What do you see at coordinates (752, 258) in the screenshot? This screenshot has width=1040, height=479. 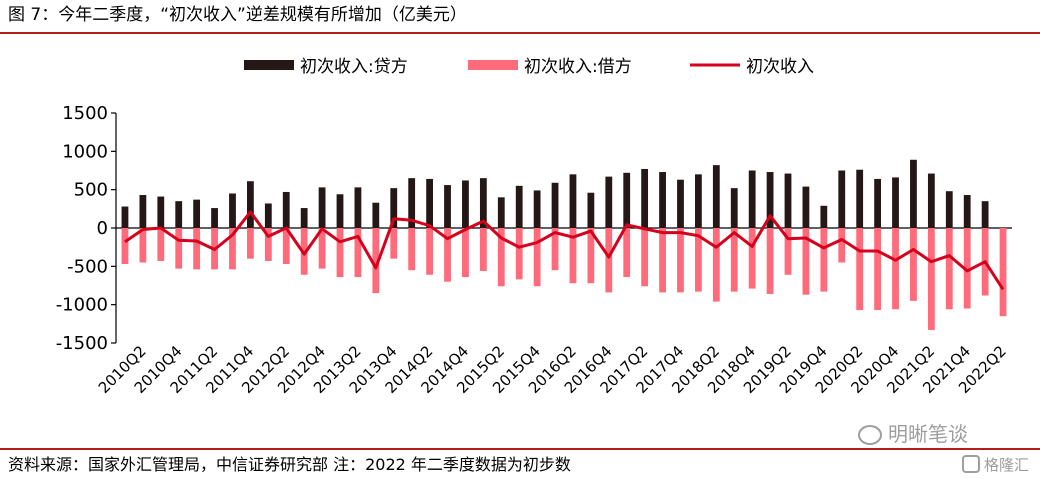 I see `bar-debit-2018Q4` at bounding box center [752, 258].